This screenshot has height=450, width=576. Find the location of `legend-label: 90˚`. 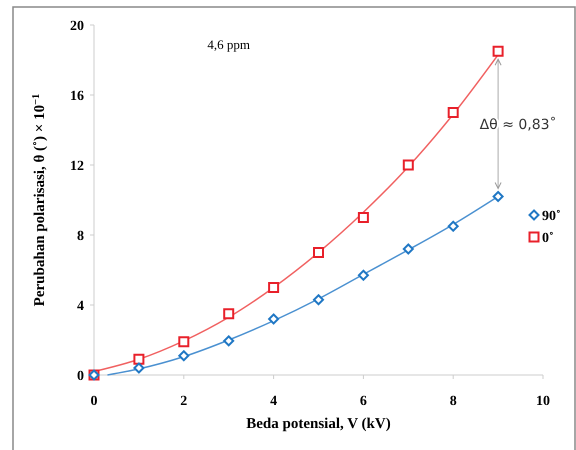

legend-label: 90˚ is located at coordinates (551, 216).